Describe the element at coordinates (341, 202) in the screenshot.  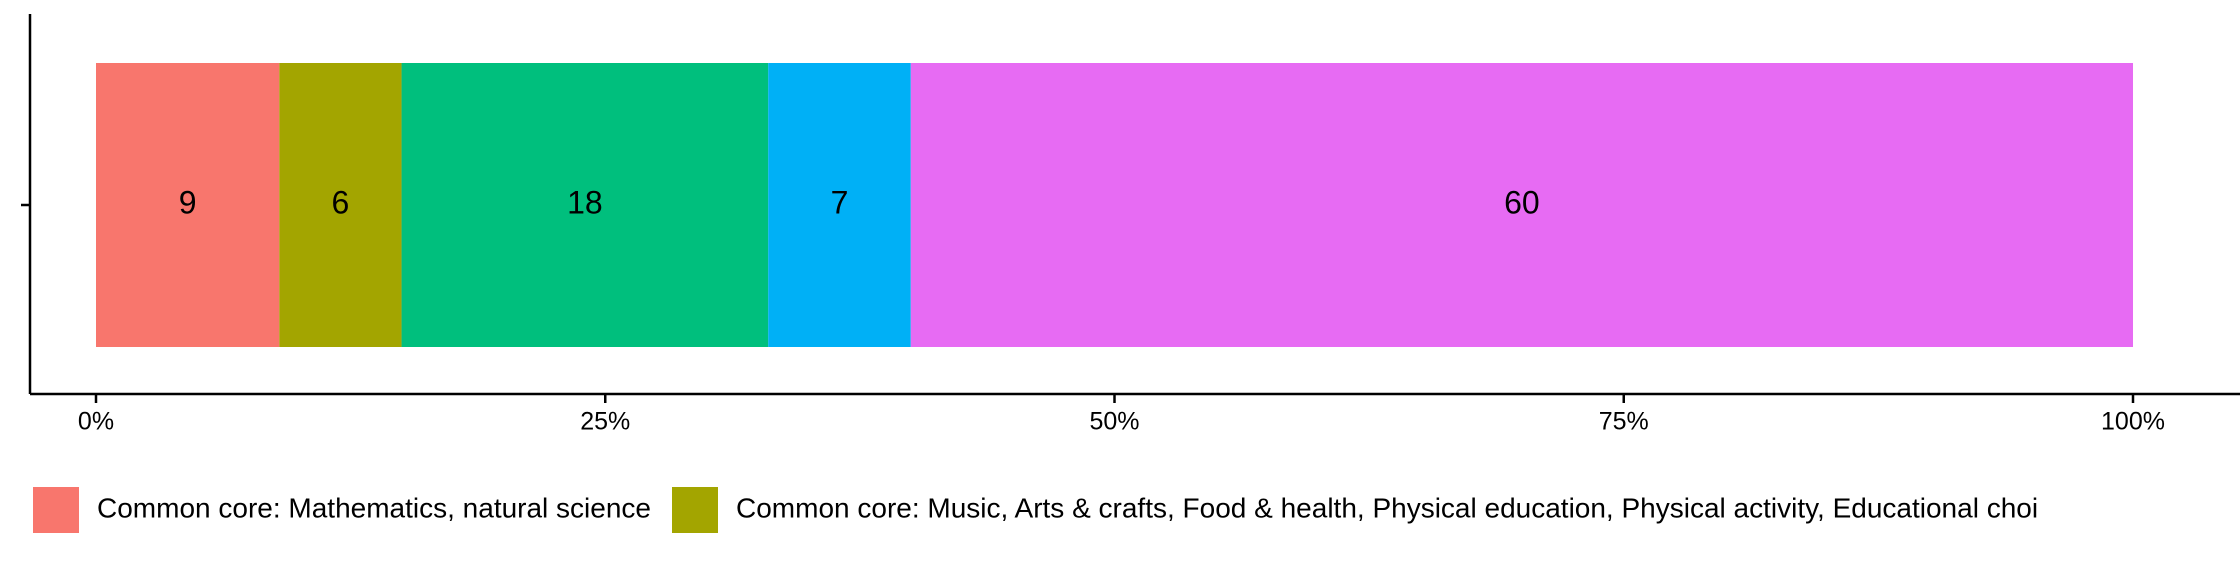
I see `data-label: 6` at that location.